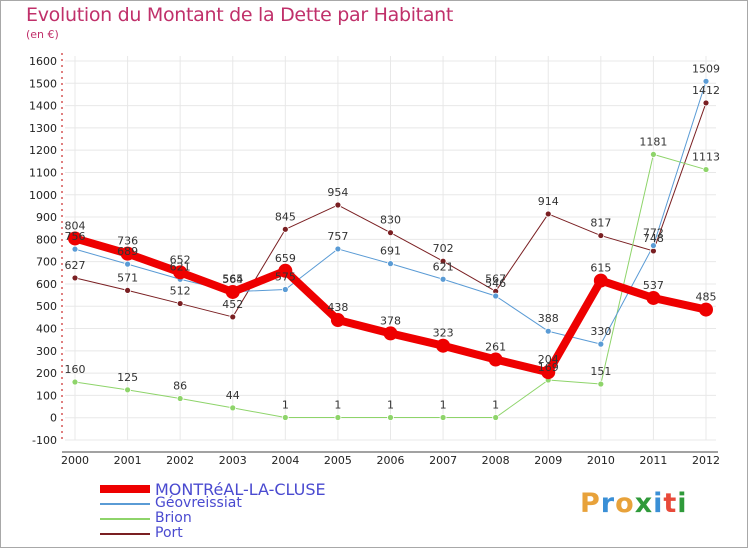 This screenshot has height=550, width=750. I want to click on y-tick-label: 1400, so click(43, 106).